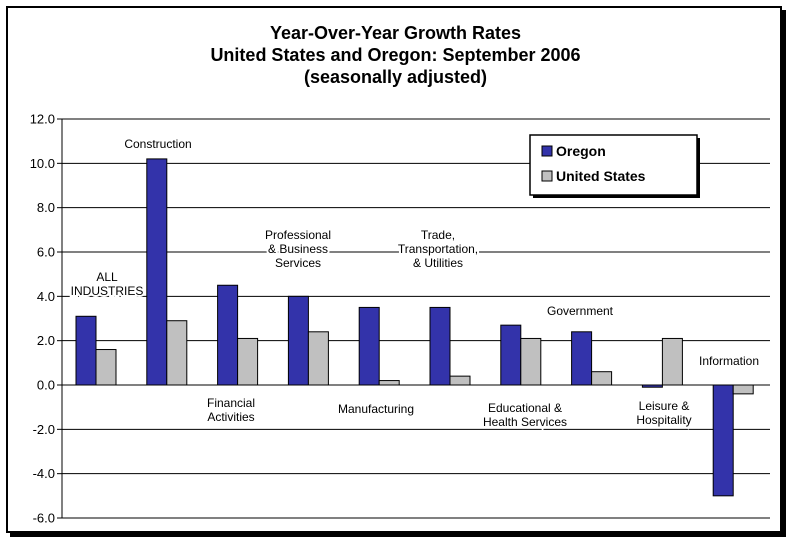 The width and height of the screenshot is (791, 538). What do you see at coordinates (663, 420) in the screenshot?
I see `category-label-8-line-1: Hospitality` at bounding box center [663, 420].